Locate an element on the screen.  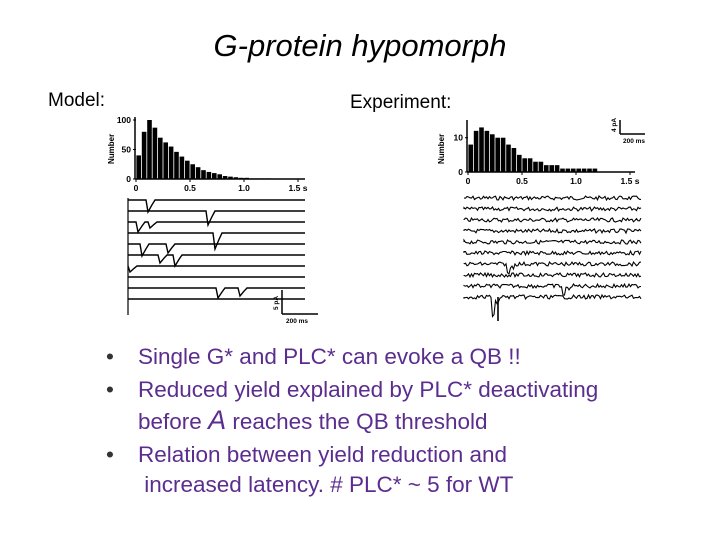
model-ylabel: Number is located at coordinates (111, 149).